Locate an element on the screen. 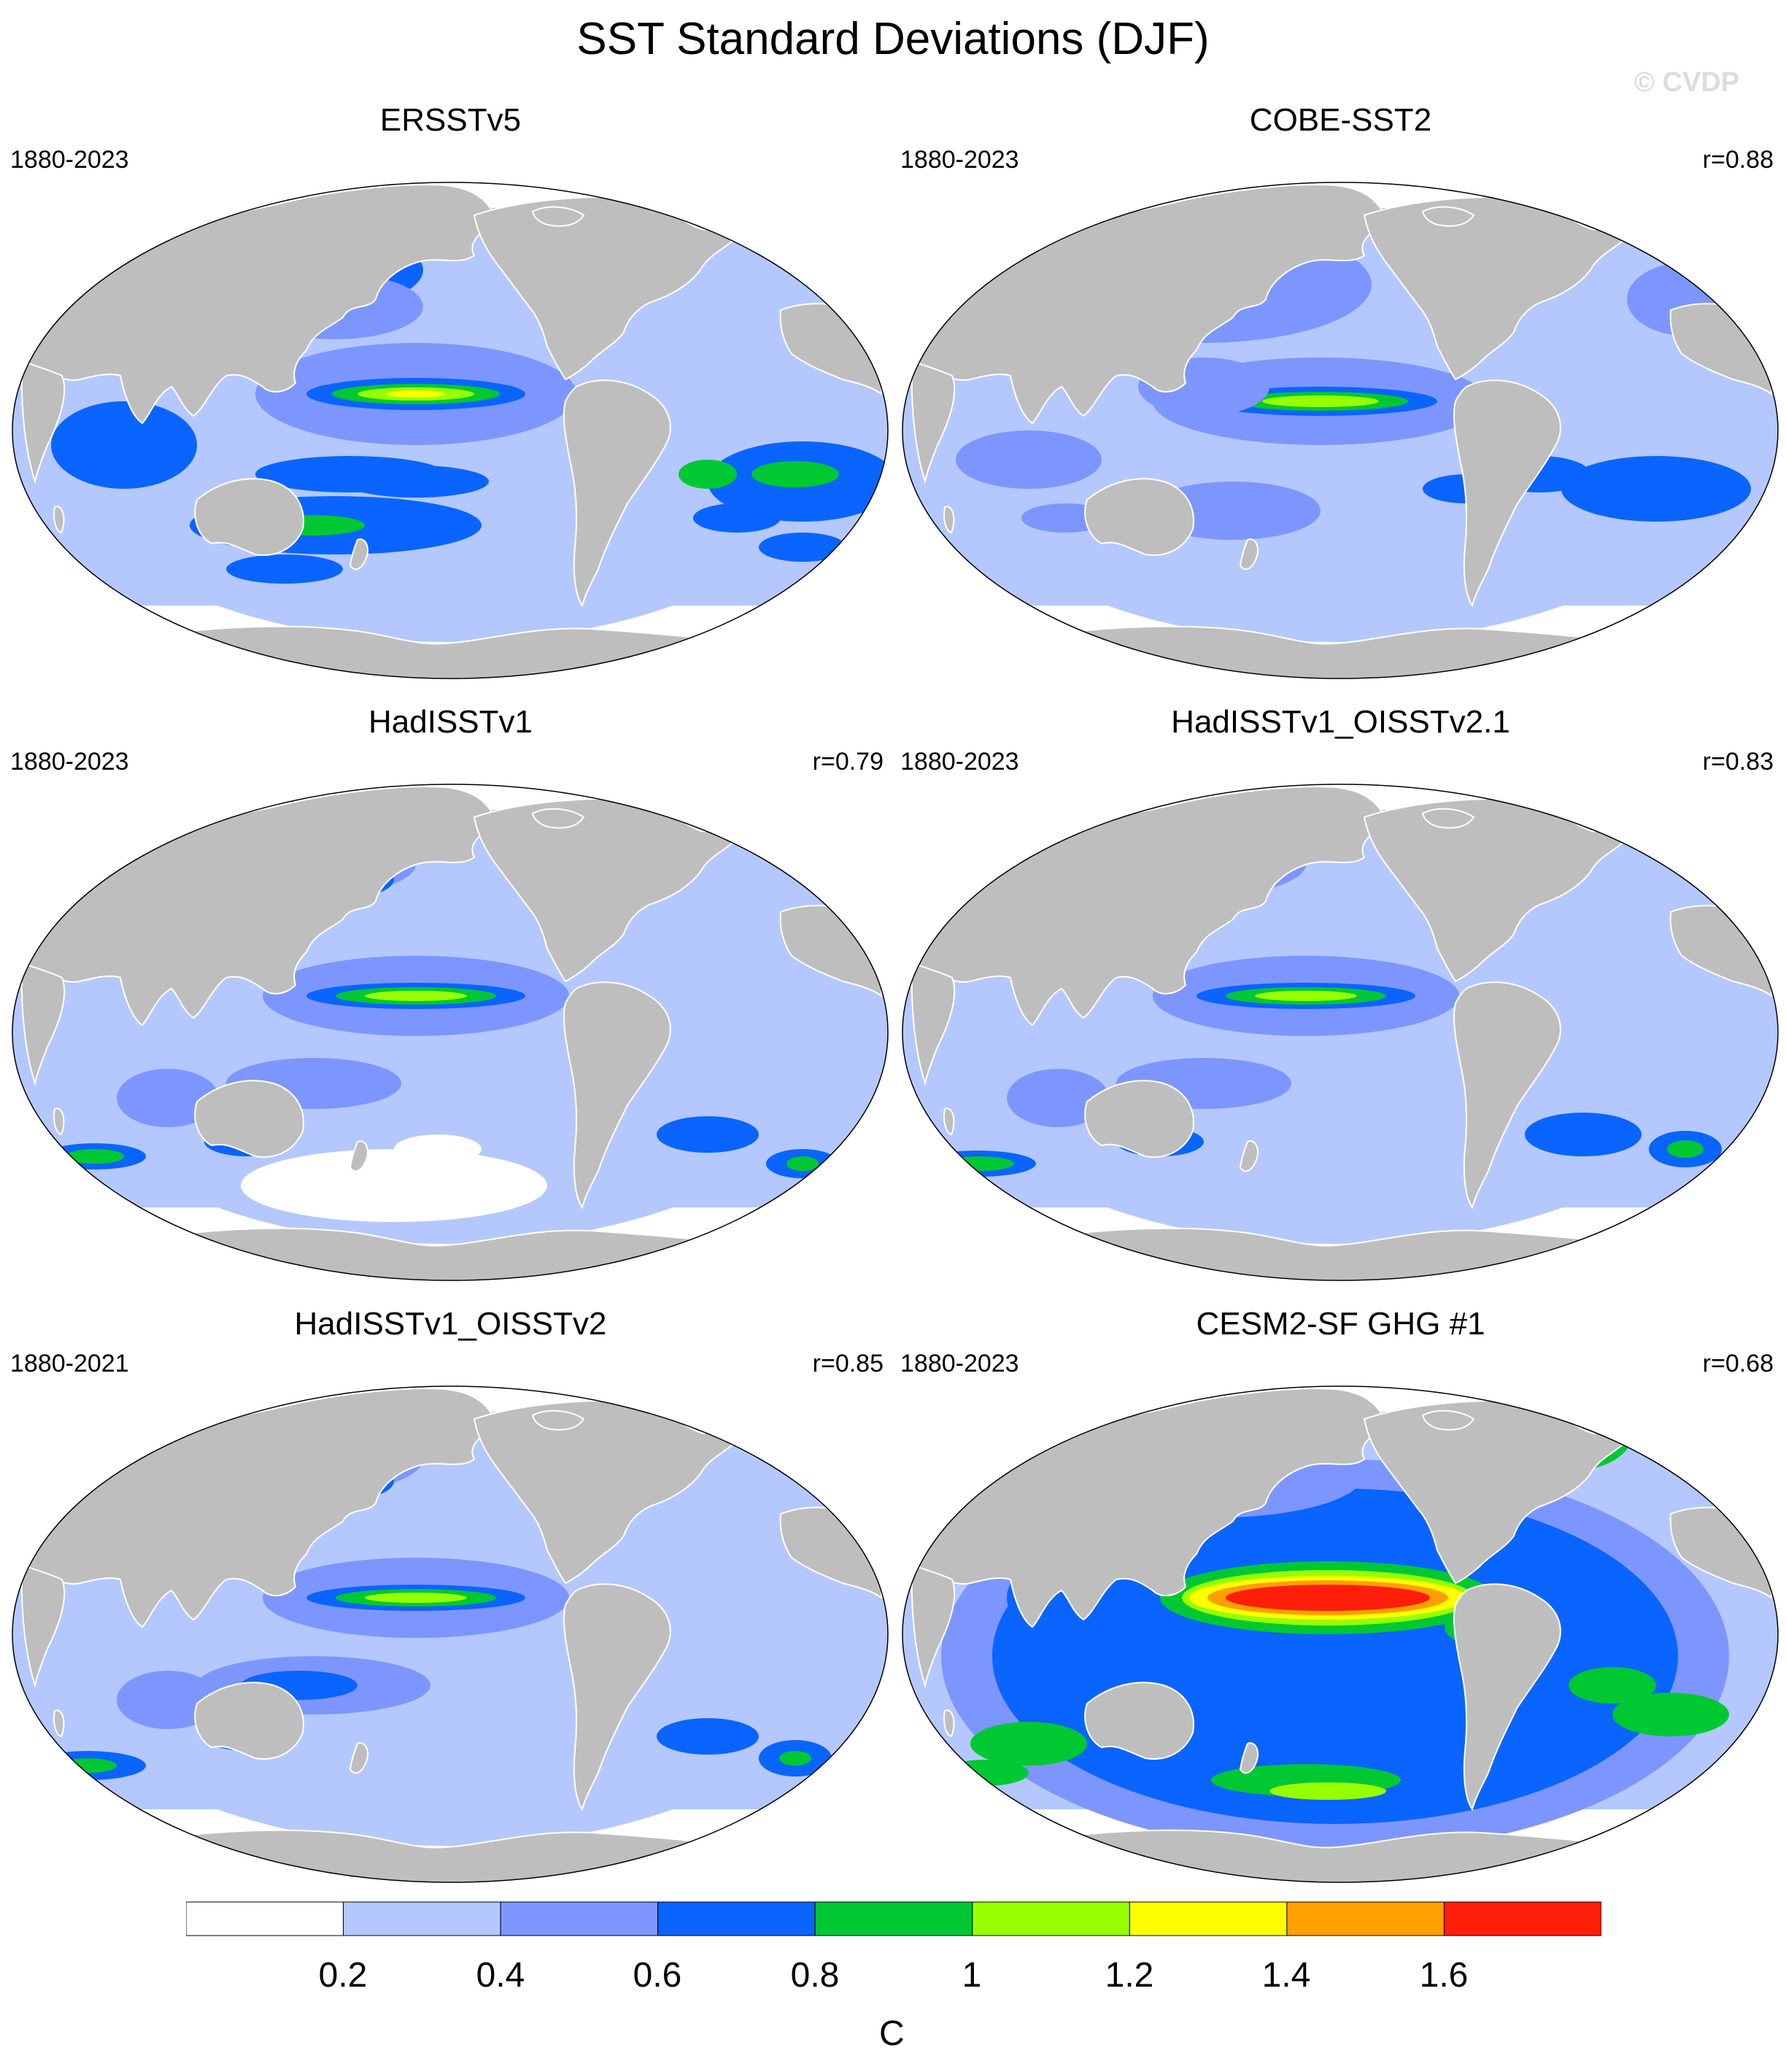  panel-title: HadISSTv1 is located at coordinates (450, 722).